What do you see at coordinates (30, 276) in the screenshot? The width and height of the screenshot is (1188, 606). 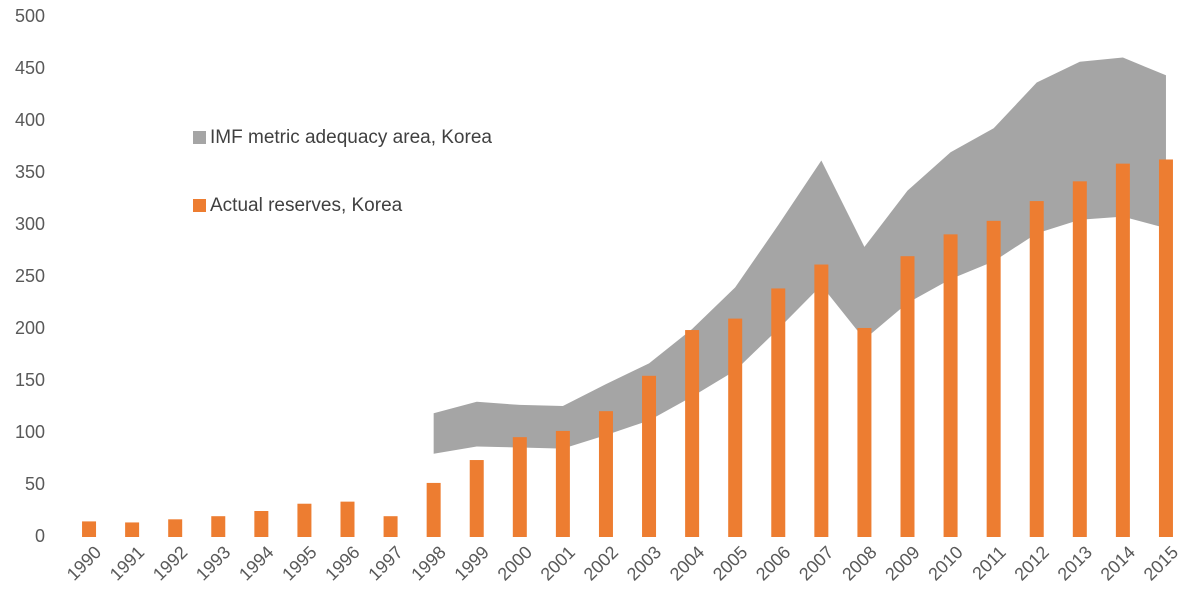 I see `y-tick-label: 250` at bounding box center [30, 276].